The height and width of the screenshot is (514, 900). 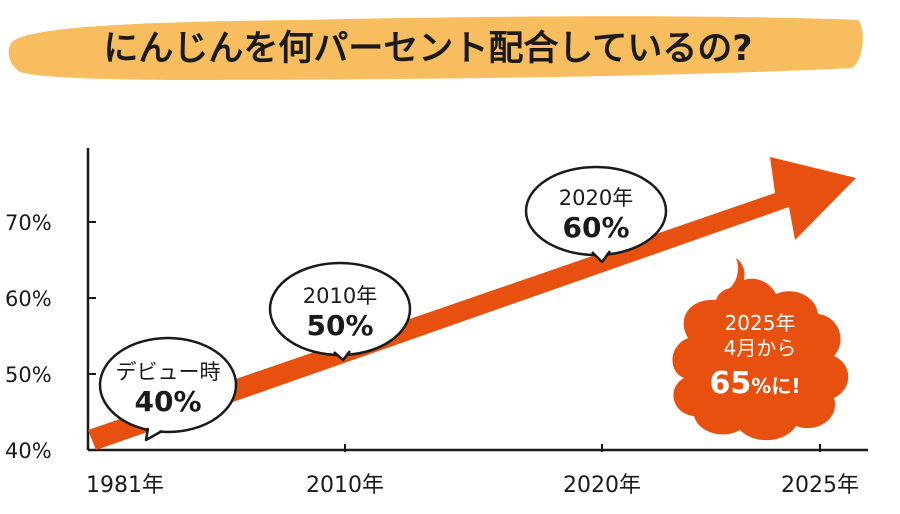 What do you see at coordinates (125, 485) in the screenshot?
I see `x-tick-label: 1981年` at bounding box center [125, 485].